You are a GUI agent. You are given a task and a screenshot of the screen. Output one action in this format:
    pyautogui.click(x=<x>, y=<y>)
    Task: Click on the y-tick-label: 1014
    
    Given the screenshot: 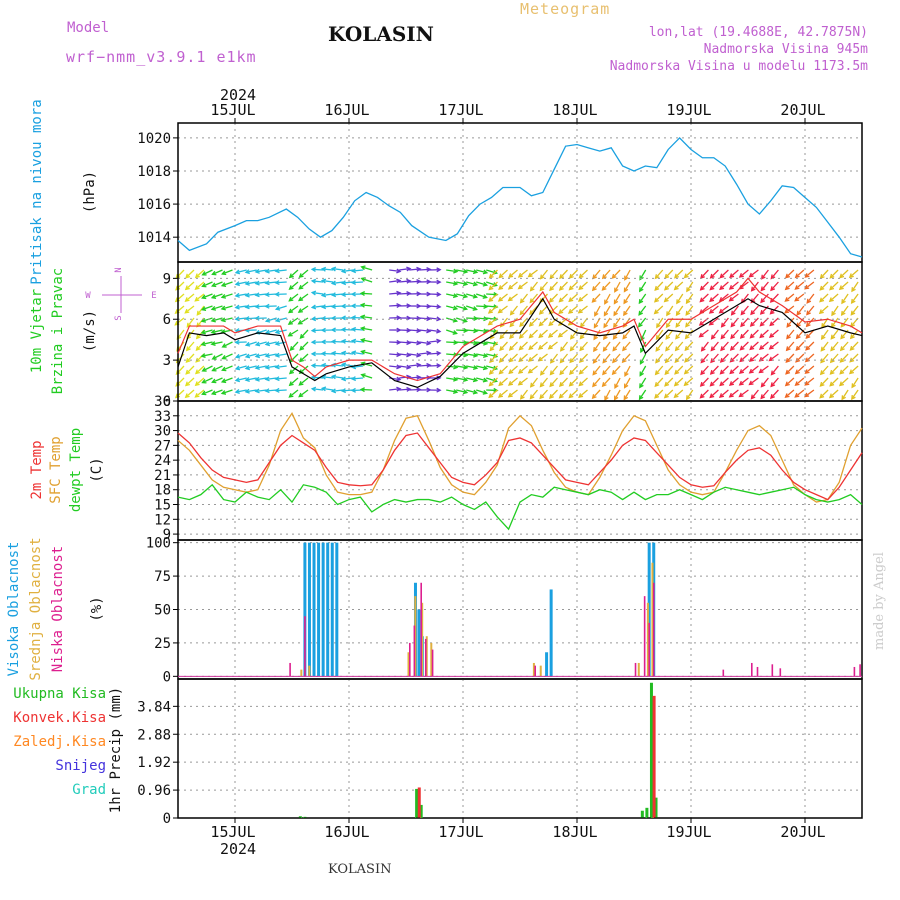 What is the action you would take?
    pyautogui.click(x=154, y=238)
    